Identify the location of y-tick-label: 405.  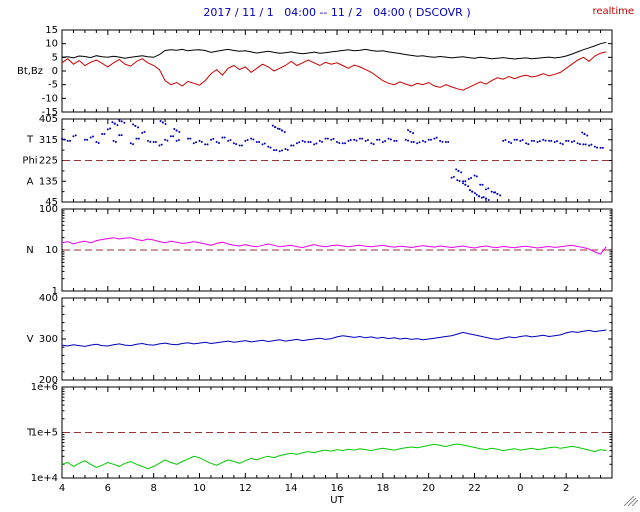
(48, 119).